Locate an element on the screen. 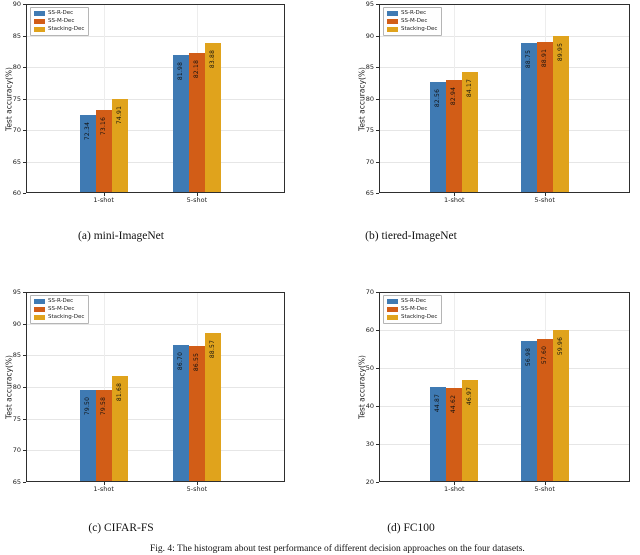 The image size is (640, 555). bar-value-text: 79.58 is located at coordinates (103, 405).